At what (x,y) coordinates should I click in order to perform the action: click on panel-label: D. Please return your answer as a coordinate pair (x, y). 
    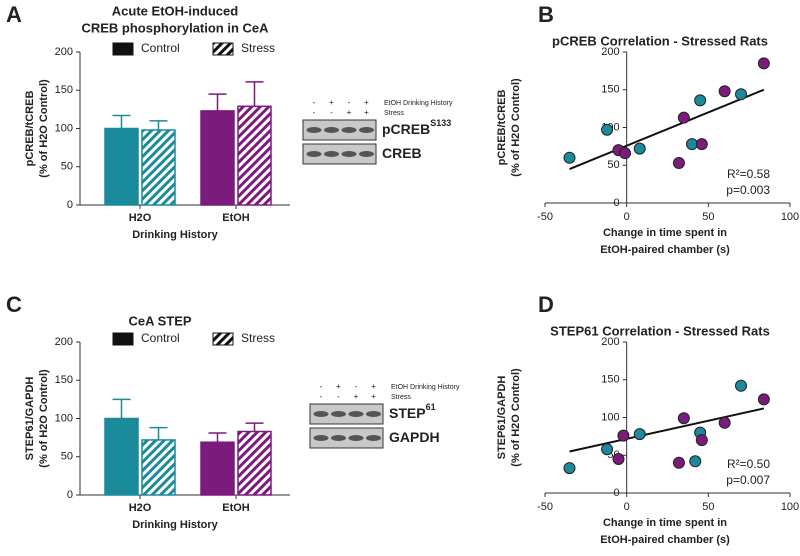
    Looking at the image, I should click on (546, 304).